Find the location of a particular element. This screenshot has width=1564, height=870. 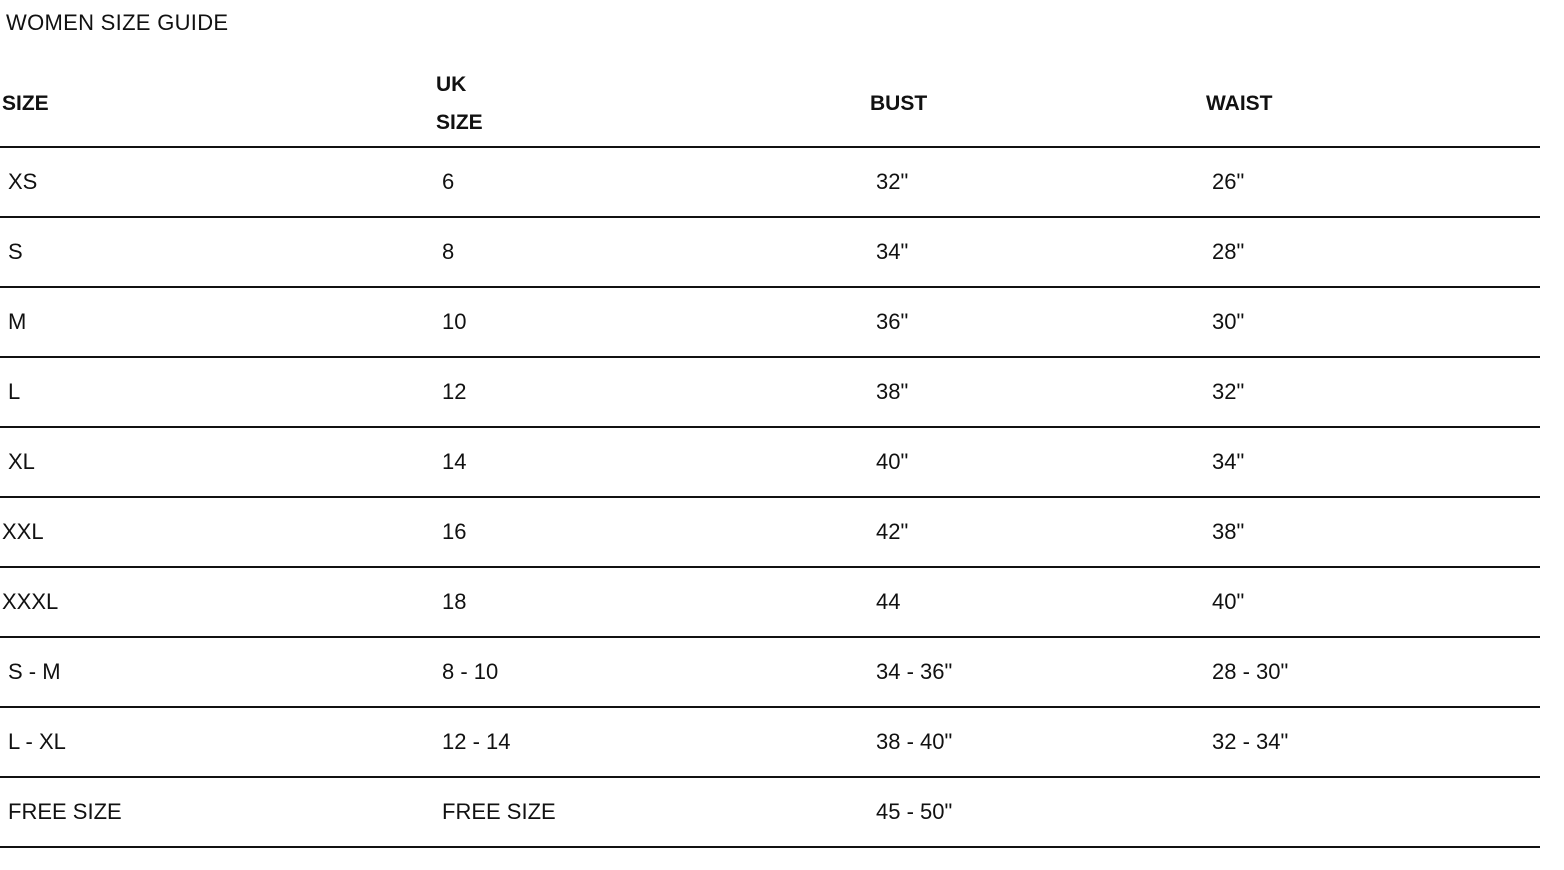

cell-uk-size: 8 is located at coordinates (448, 251).